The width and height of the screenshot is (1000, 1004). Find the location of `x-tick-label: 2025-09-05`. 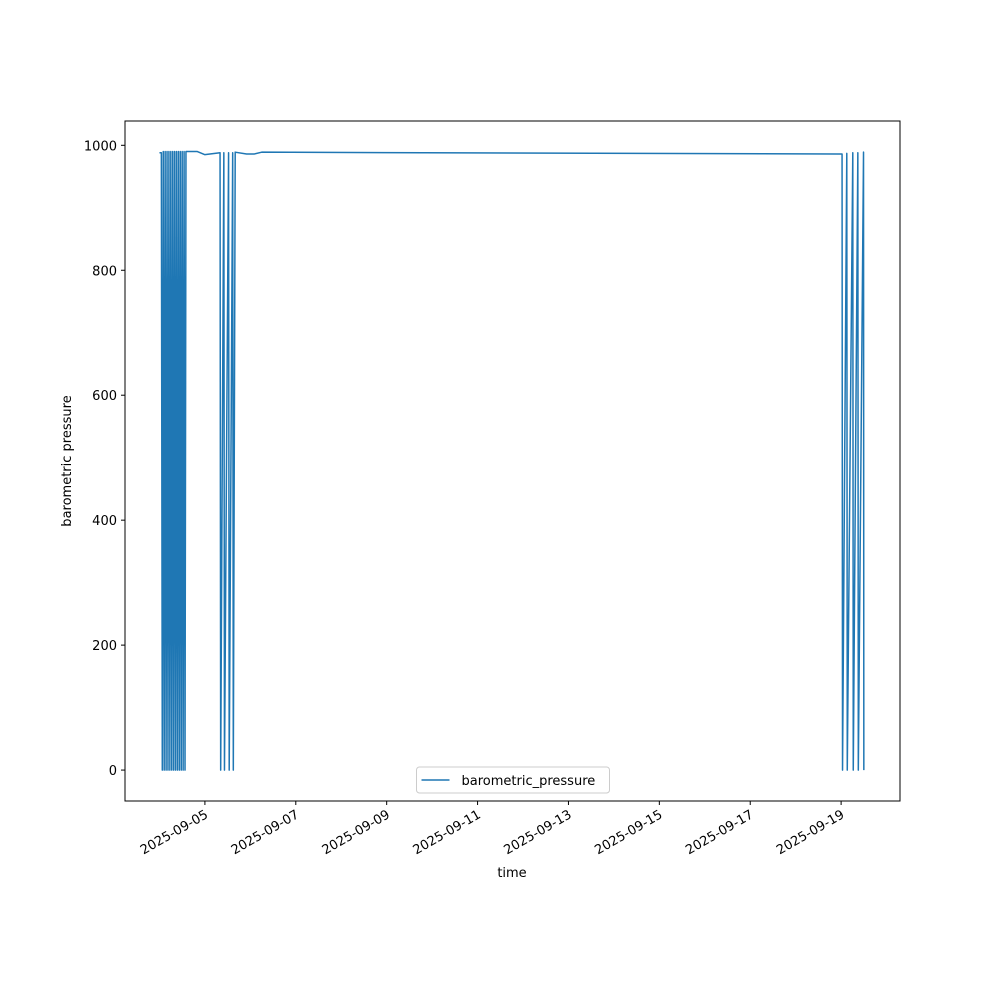

x-tick-label: 2025-09-05 is located at coordinates (174, 832).